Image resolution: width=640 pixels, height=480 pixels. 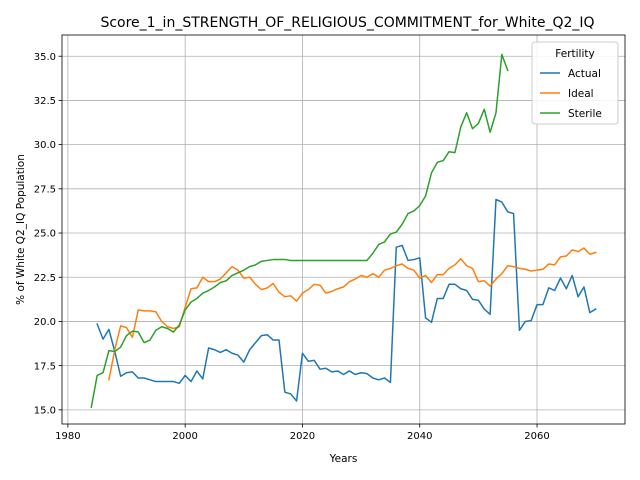 I want to click on y-tick-label: 27.5, so click(x=45, y=189).